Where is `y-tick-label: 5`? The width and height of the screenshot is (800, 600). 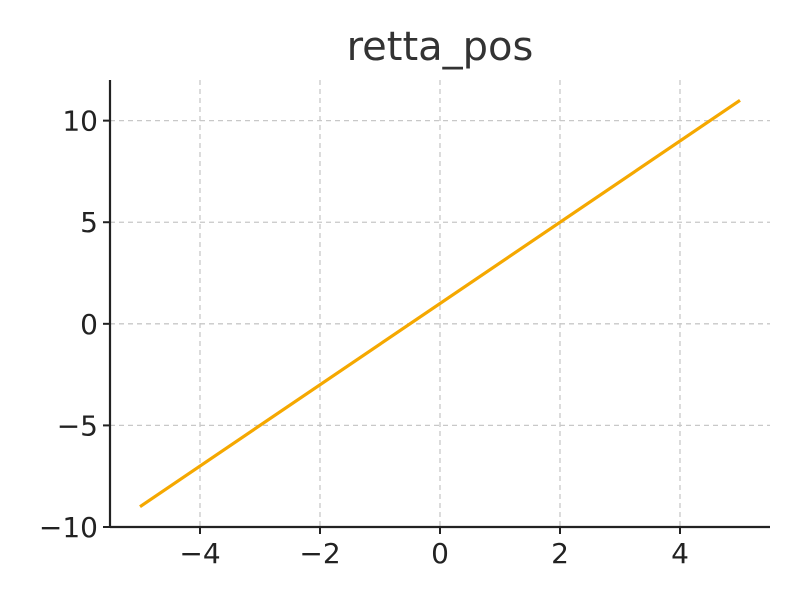 y-tick-label: 5 is located at coordinates (89, 222).